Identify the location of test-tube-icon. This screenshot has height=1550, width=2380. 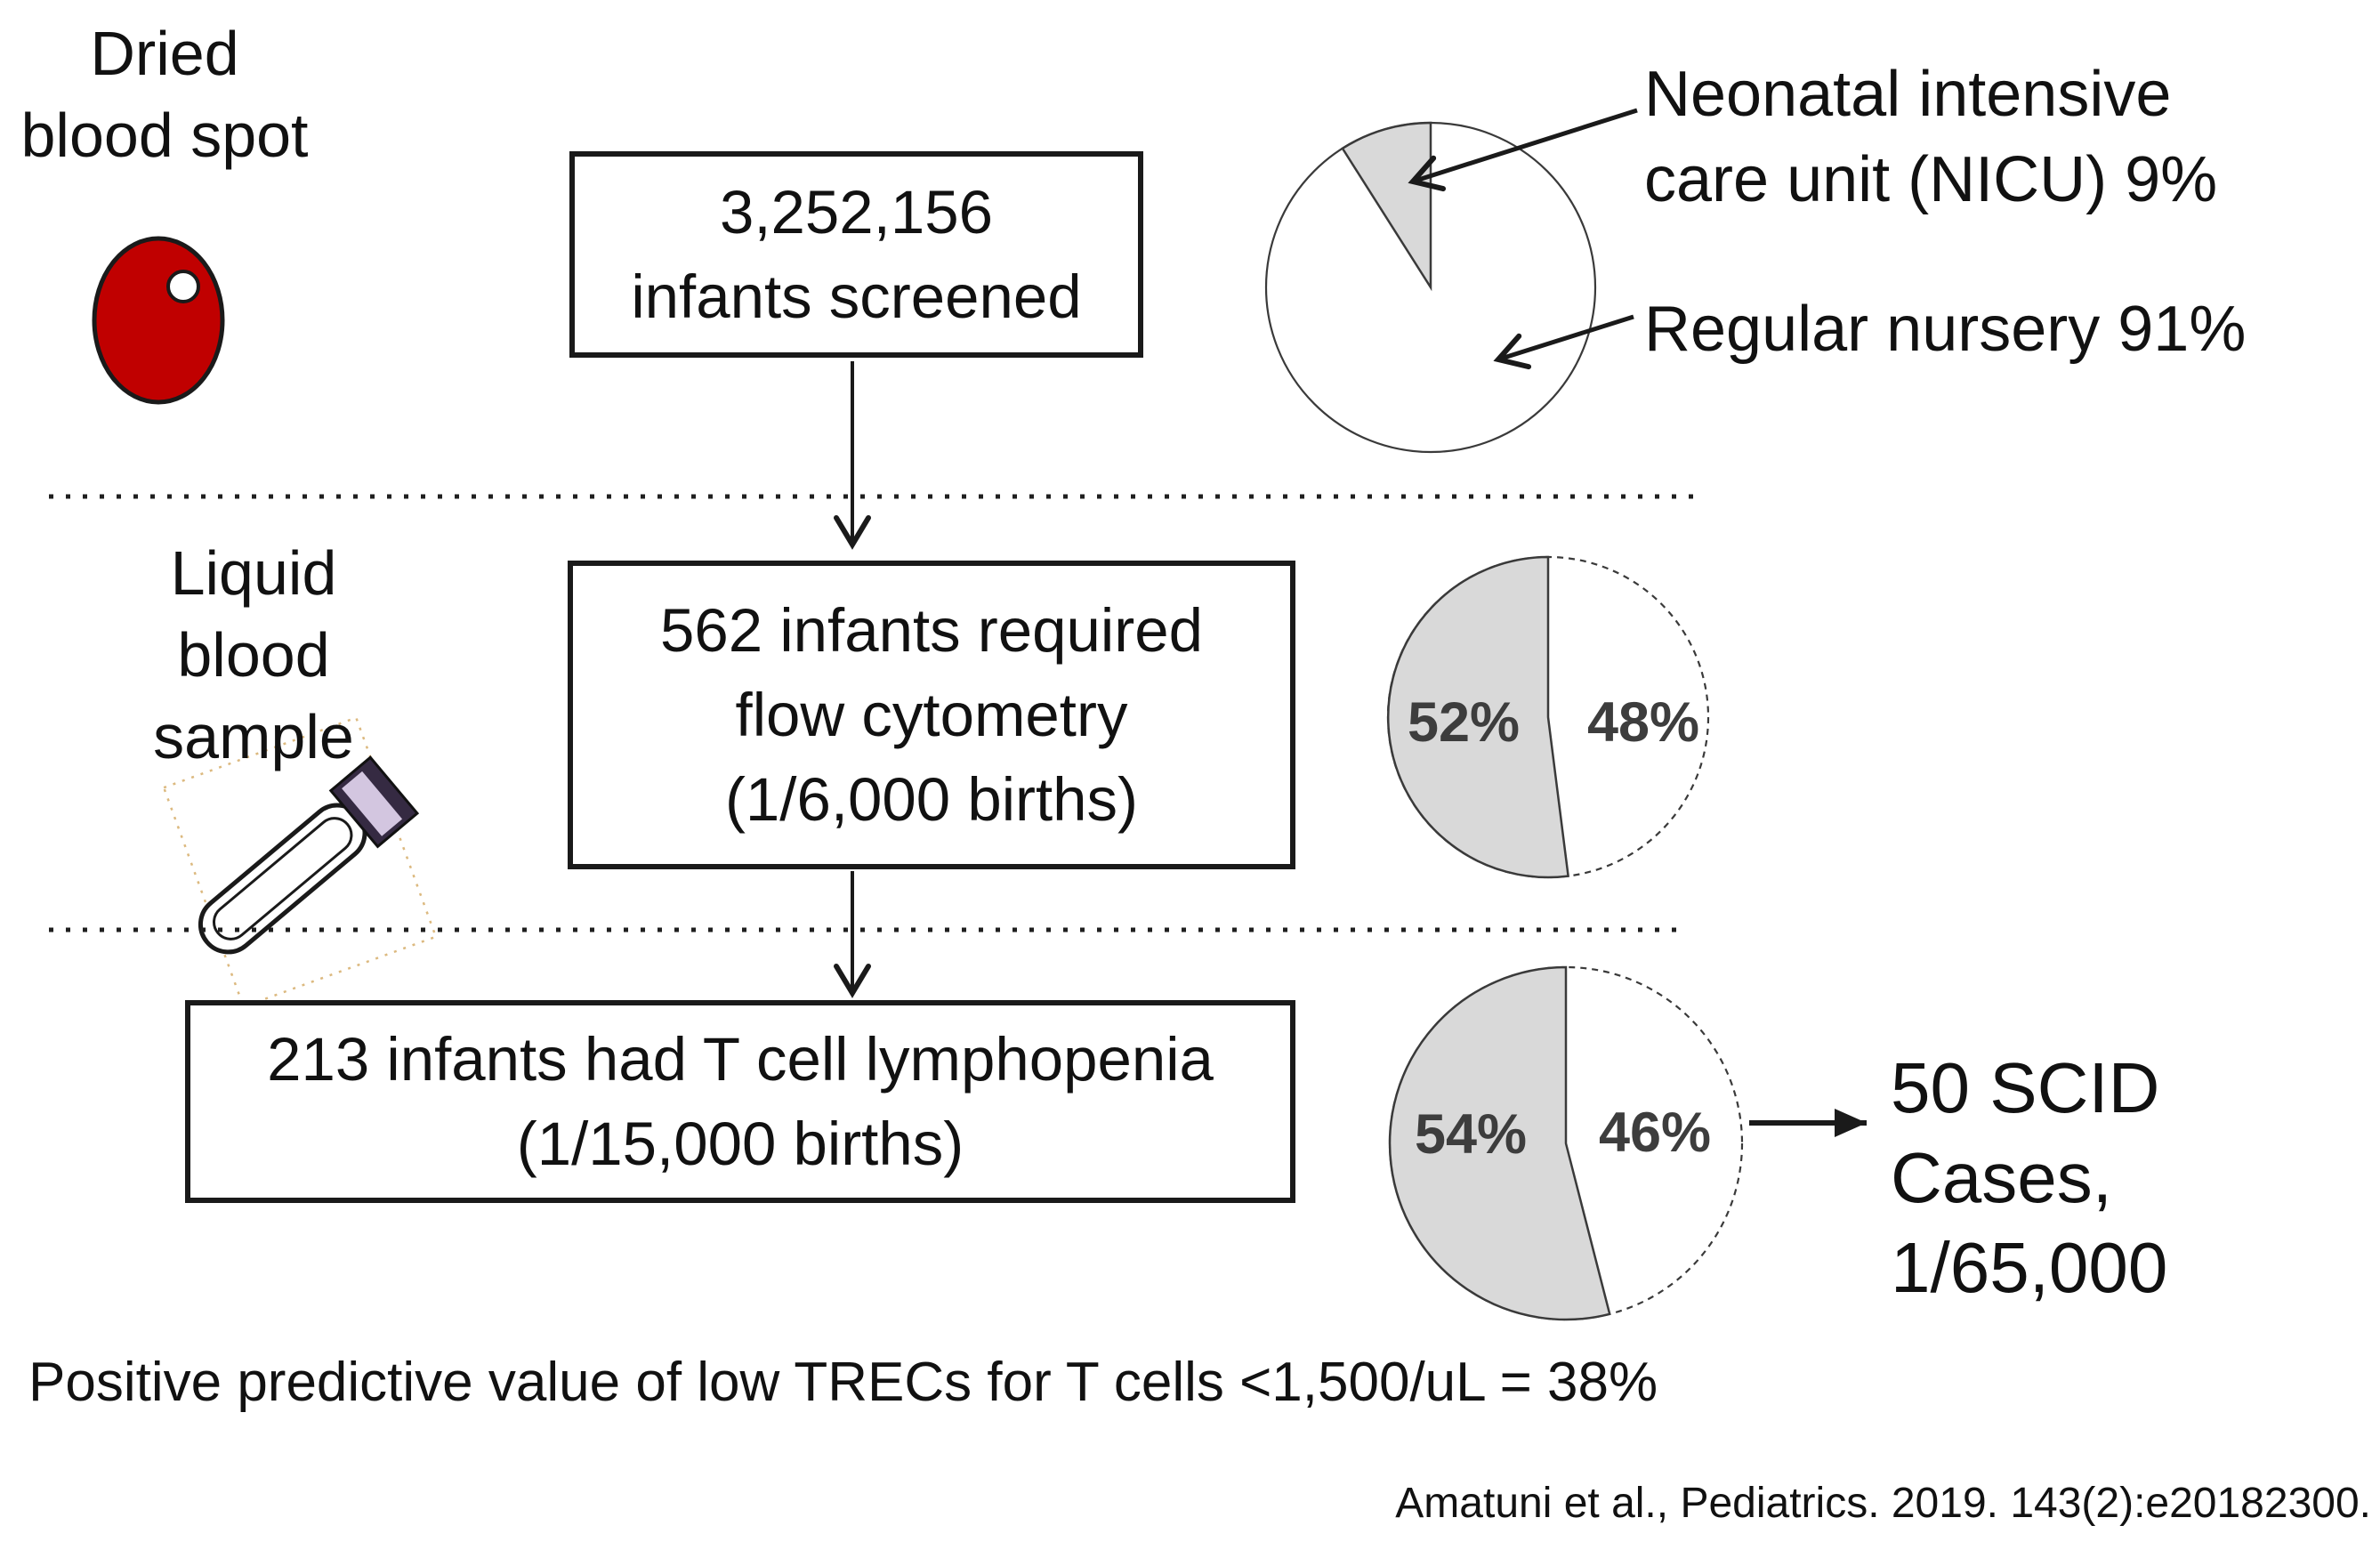
(300, 862).